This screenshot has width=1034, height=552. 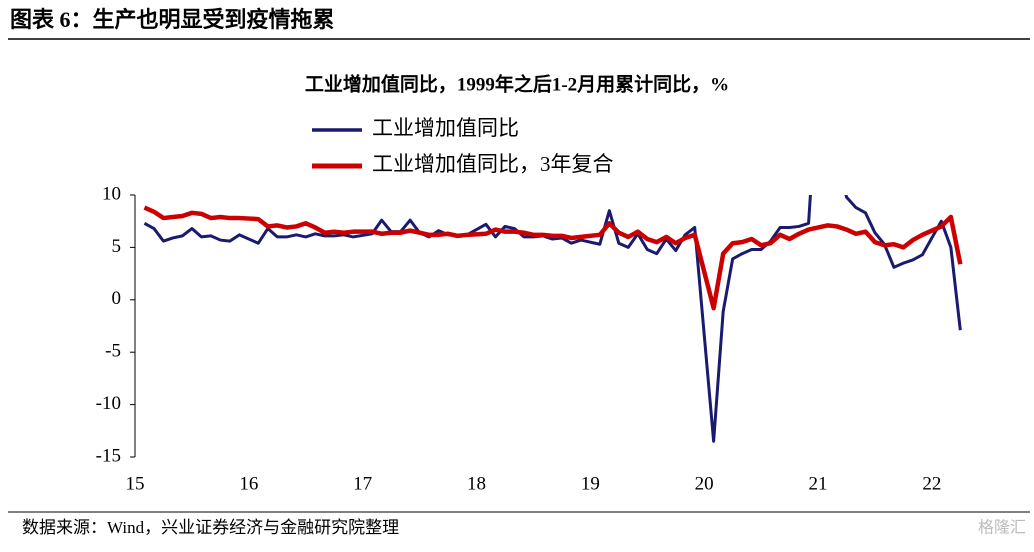 I want to click on page-title: 图表 6：生产也明显受到疫情拖累, so click(x=172, y=19).